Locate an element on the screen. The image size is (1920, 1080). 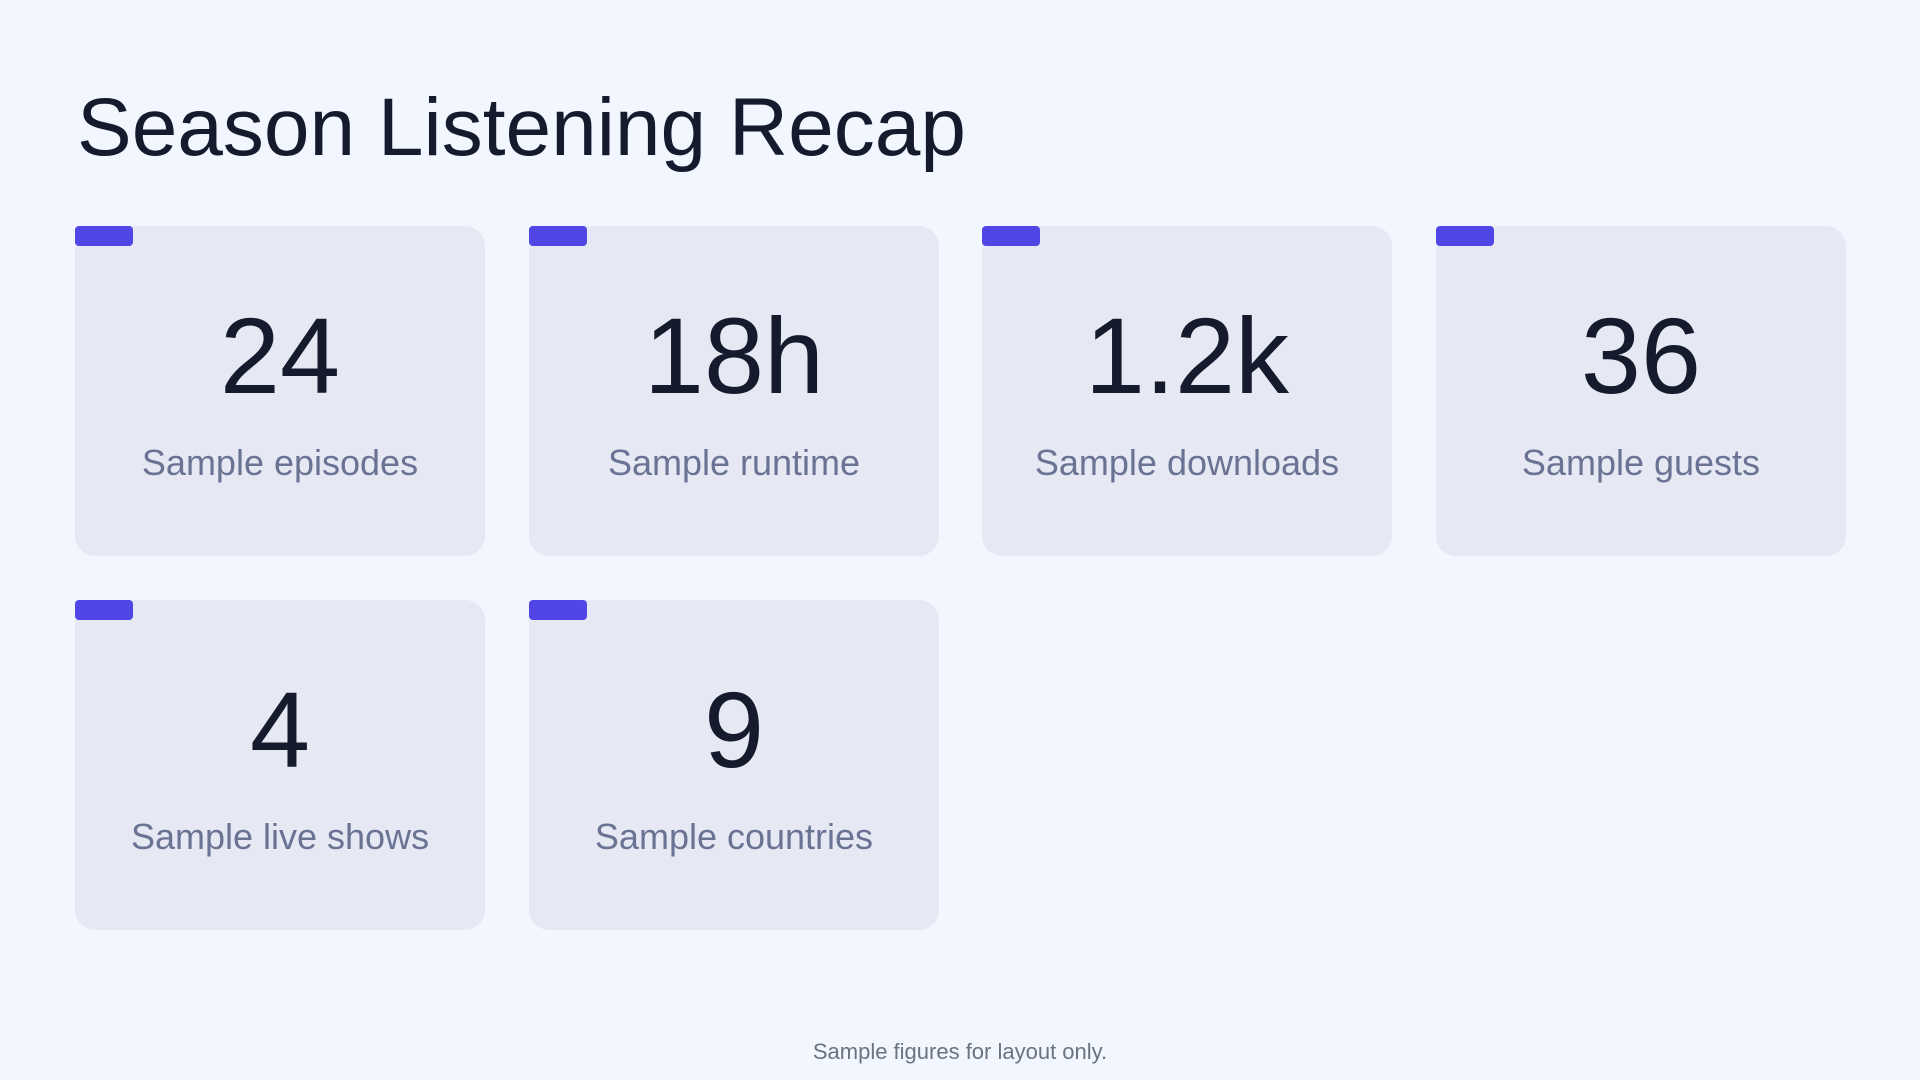
stat-card-downloads: 1.2k Sample downloads is located at coordinates (1187, 391).